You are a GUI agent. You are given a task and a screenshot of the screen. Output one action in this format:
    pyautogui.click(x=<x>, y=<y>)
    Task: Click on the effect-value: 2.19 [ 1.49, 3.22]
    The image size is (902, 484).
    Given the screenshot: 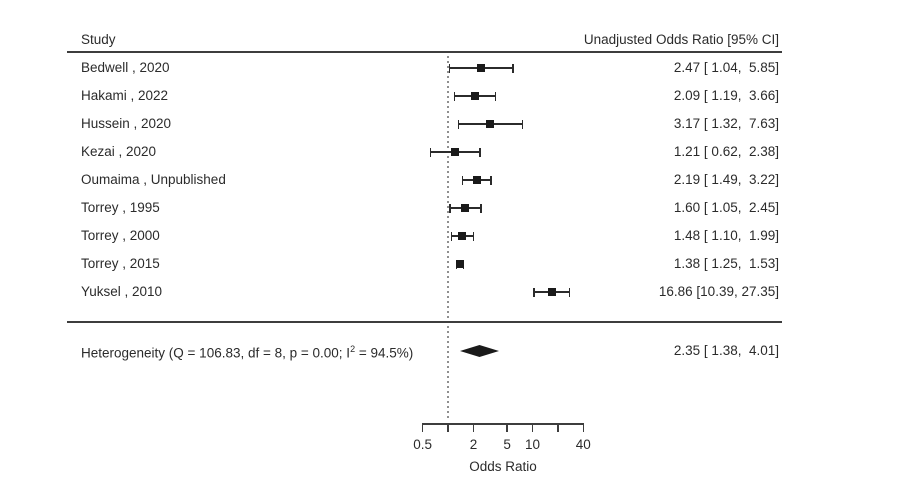 What is the action you would take?
    pyautogui.click(x=726, y=179)
    